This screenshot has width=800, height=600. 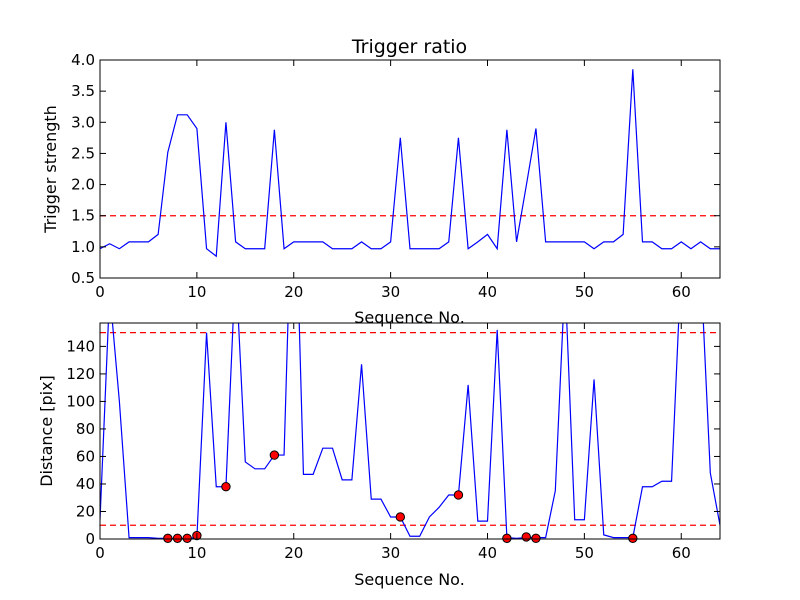 I want to click on top-y-tick-labels: 0.5 1.0 1.5 2.0 2.5 3.0 3.5 4.0, so click(x=83, y=169).